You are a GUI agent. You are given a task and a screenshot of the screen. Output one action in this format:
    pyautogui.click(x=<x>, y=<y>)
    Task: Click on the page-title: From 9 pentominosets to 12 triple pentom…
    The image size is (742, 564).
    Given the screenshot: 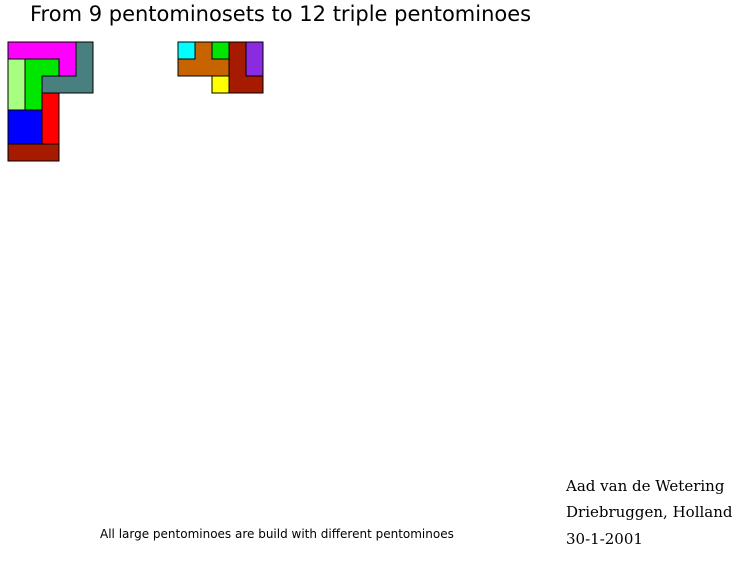 What is the action you would take?
    pyautogui.click(x=281, y=14)
    